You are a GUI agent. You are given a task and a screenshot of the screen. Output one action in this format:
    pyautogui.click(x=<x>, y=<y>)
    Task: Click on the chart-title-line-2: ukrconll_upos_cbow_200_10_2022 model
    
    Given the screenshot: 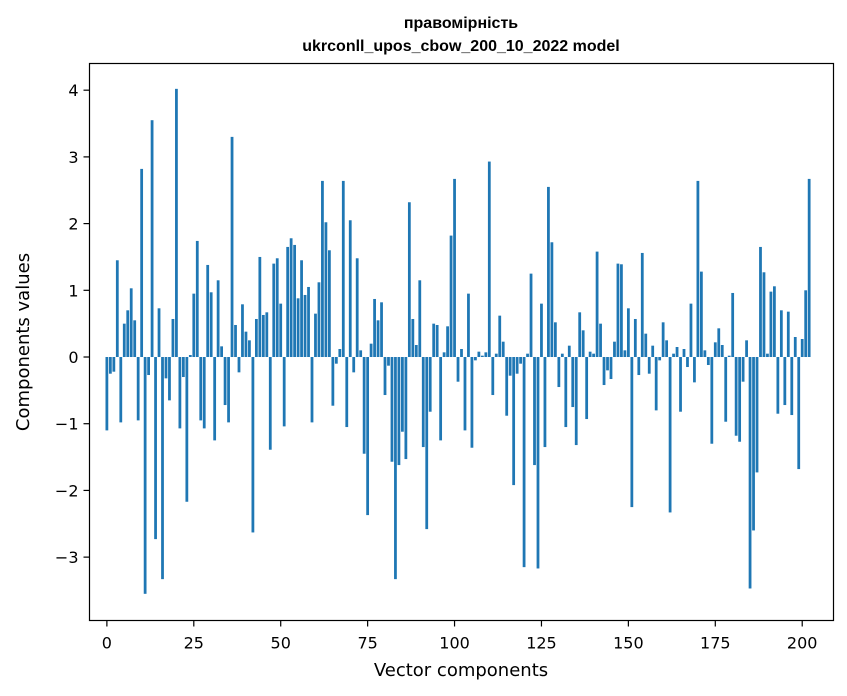 What is the action you would take?
    pyautogui.click(x=460, y=46)
    